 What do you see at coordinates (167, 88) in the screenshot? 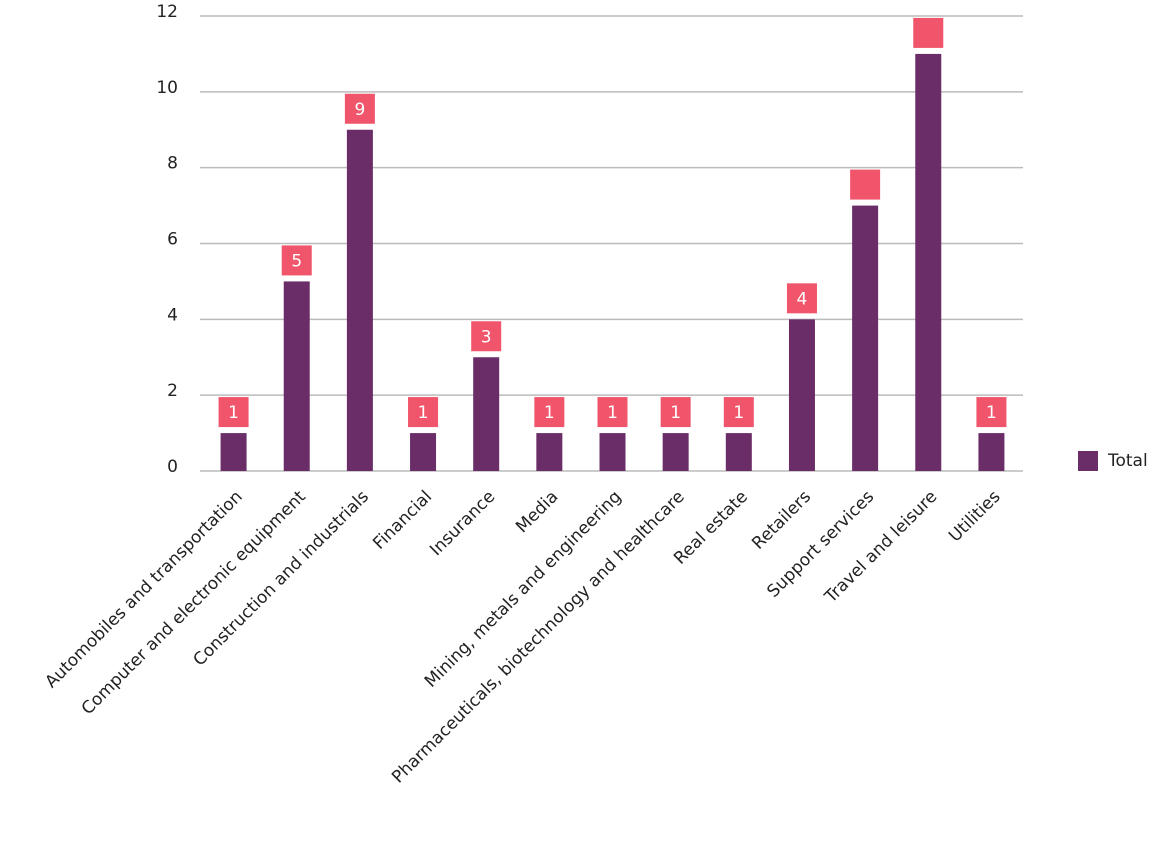
I see `y-tick-label: 10` at bounding box center [167, 88].